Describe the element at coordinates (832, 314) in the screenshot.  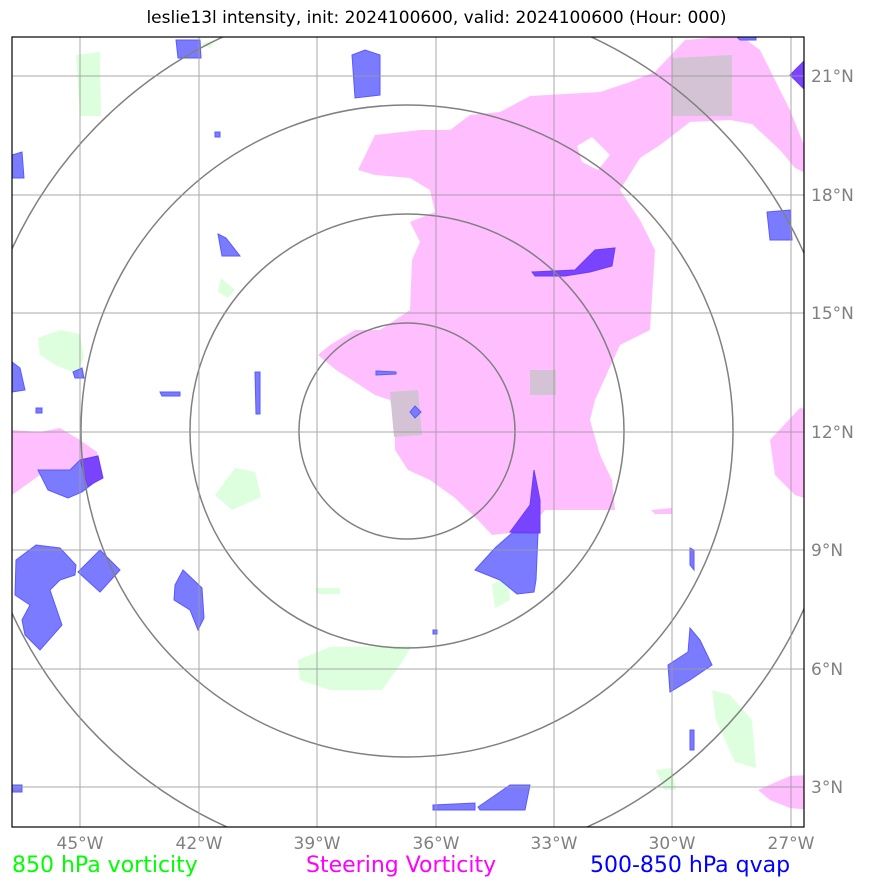
I see `lat-label-15n: 15°N` at that location.